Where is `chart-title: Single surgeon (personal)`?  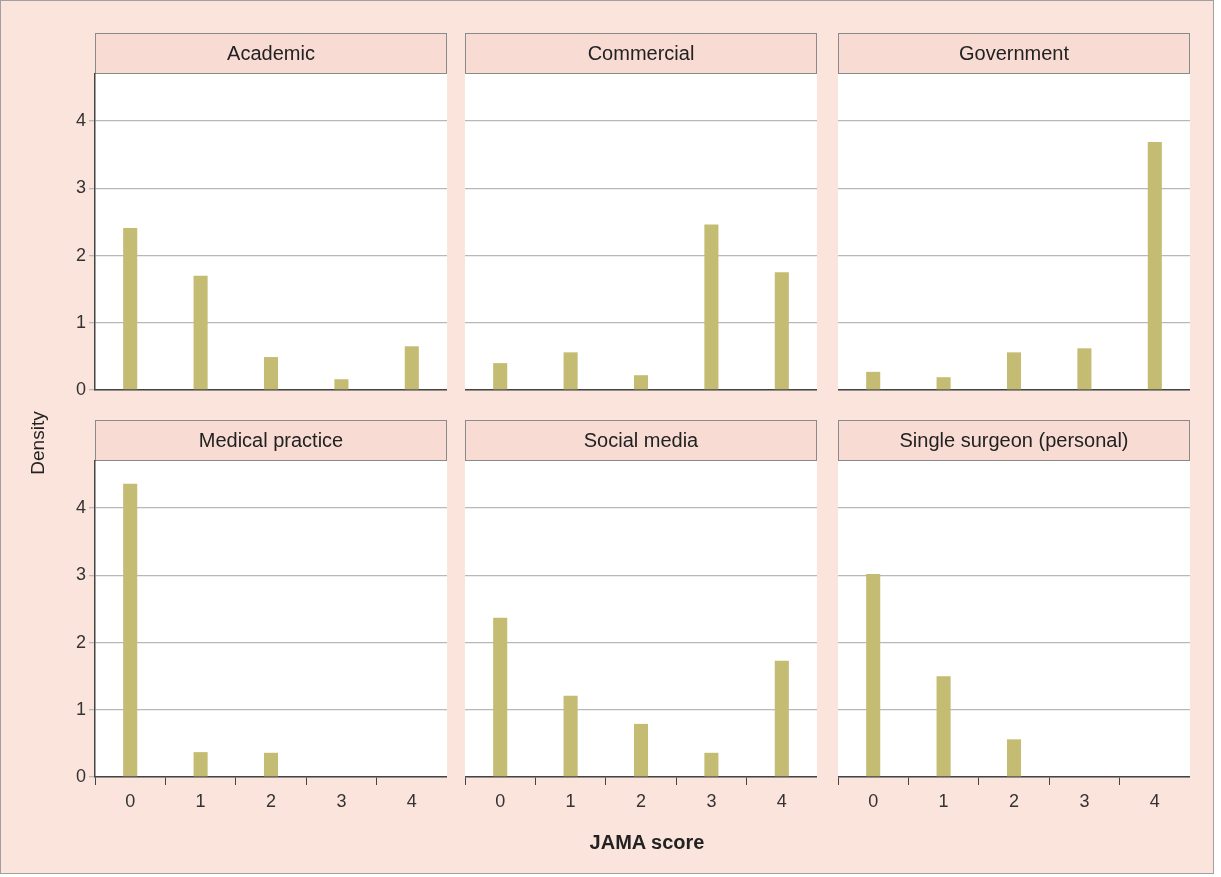
chart-title: Single surgeon (personal) is located at coordinates (1014, 440).